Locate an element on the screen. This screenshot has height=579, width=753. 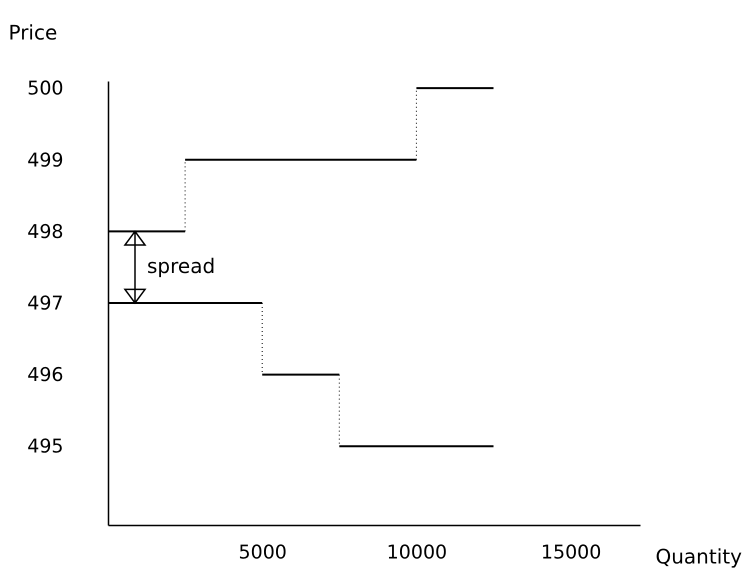
y-axis-title: Price is located at coordinates (33, 32).